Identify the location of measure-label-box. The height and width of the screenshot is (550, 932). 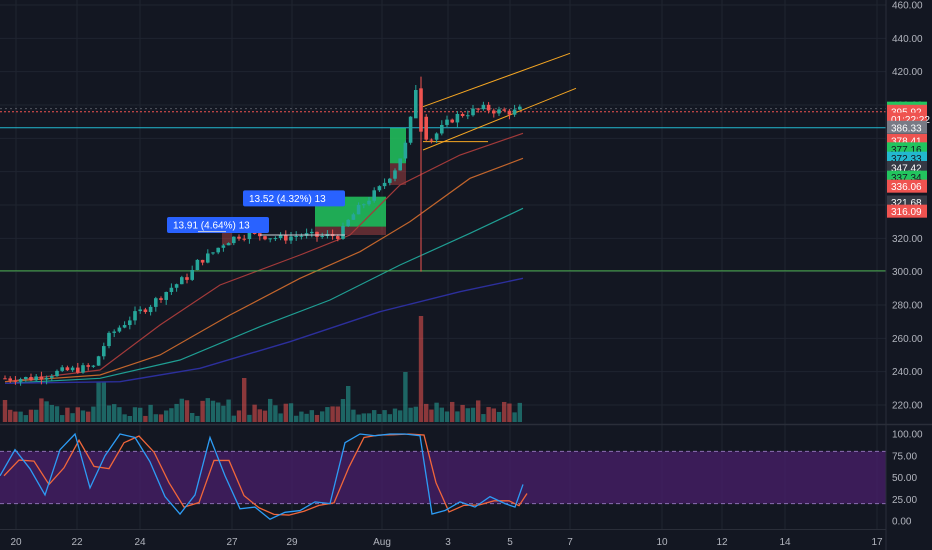
(294, 198).